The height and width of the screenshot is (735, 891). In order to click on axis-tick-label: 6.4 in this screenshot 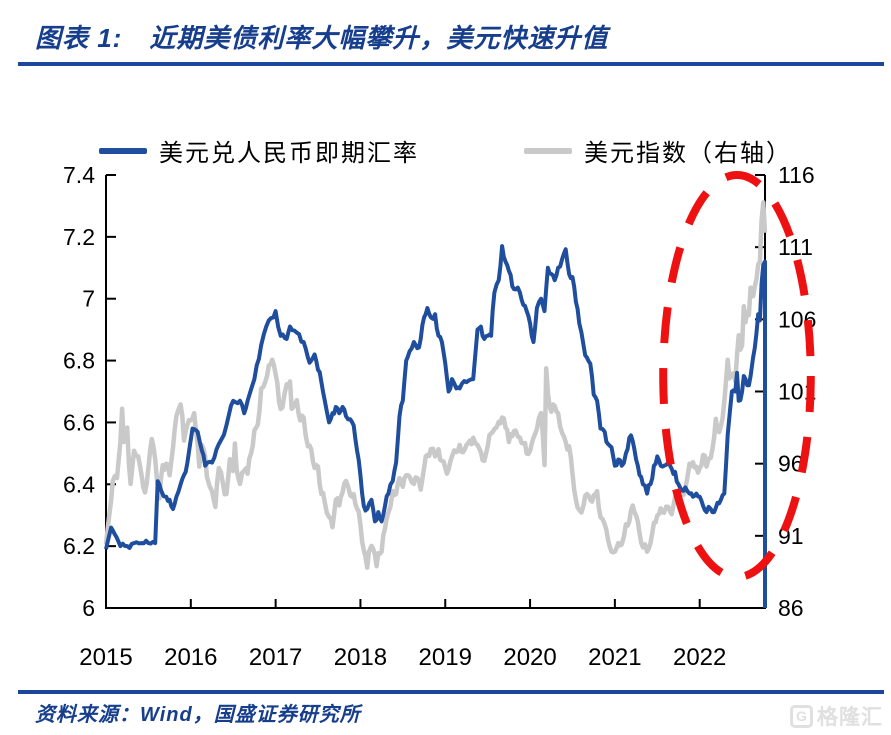, I will do `click(79, 484)`.